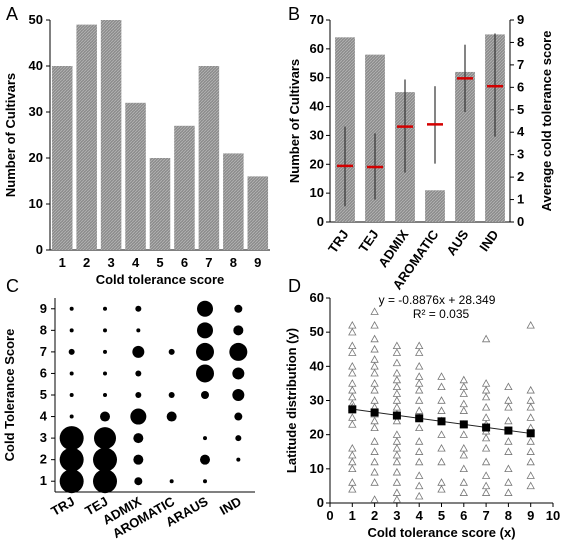  What do you see at coordinates (43, 480) in the screenshot?
I see `y-tick-label: 1` at bounding box center [43, 480].